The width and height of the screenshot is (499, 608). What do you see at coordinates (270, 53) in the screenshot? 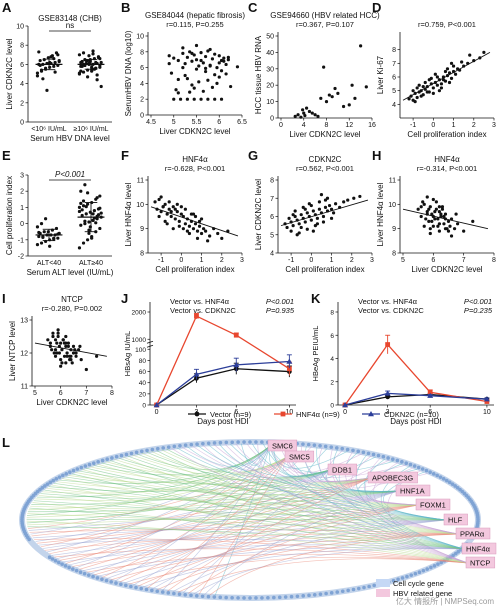
I see `y-tick-label: 40` at bounding box center [270, 53].